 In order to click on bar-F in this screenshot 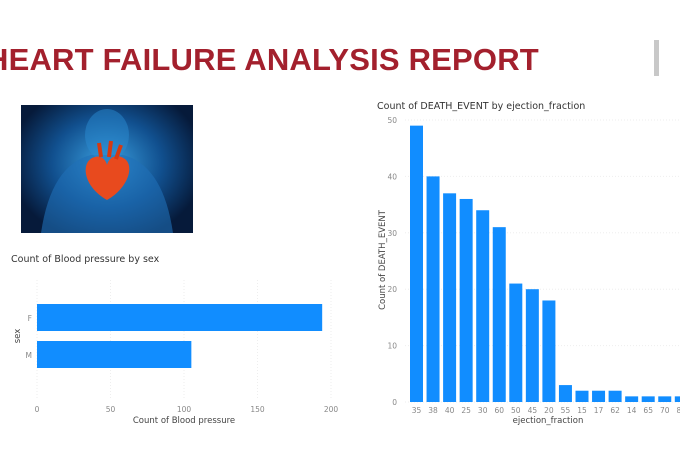, I will do `click(180, 317)`.